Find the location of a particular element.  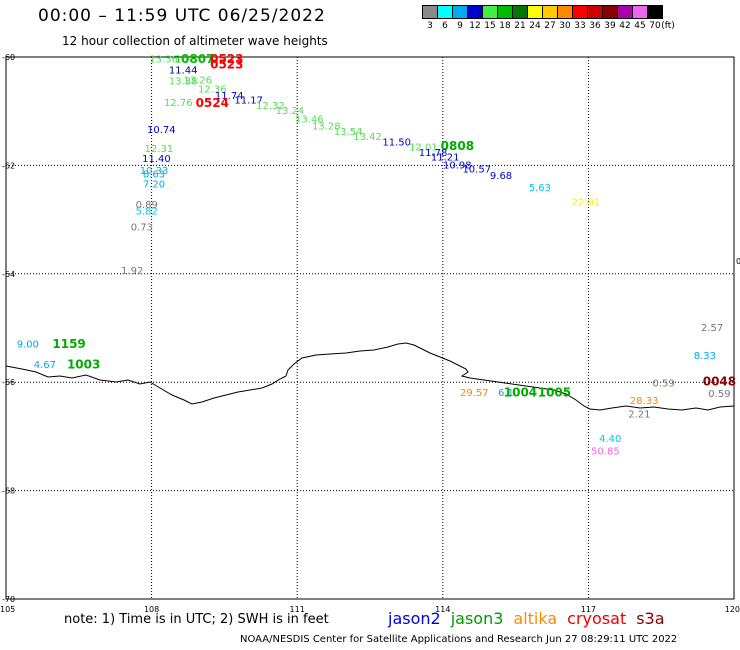

wave-height-label: 10.98 is located at coordinates (457, 165).